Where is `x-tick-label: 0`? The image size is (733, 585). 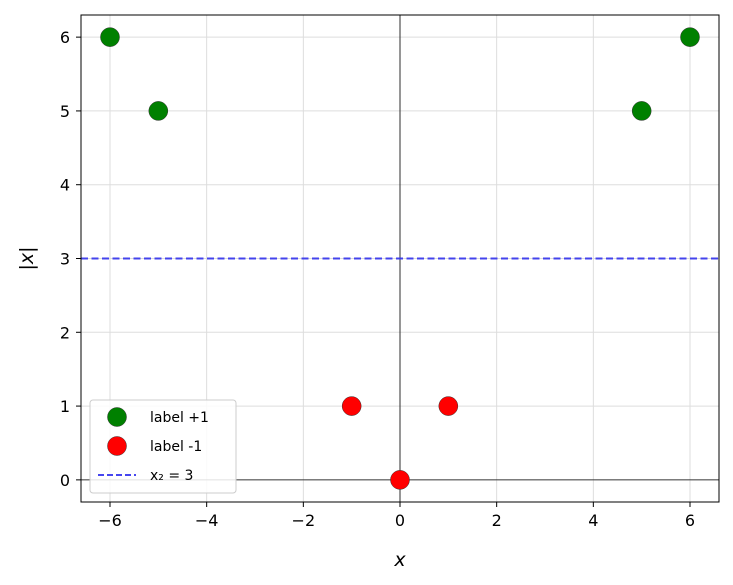
x-tick-label: 0 is located at coordinates (400, 520).